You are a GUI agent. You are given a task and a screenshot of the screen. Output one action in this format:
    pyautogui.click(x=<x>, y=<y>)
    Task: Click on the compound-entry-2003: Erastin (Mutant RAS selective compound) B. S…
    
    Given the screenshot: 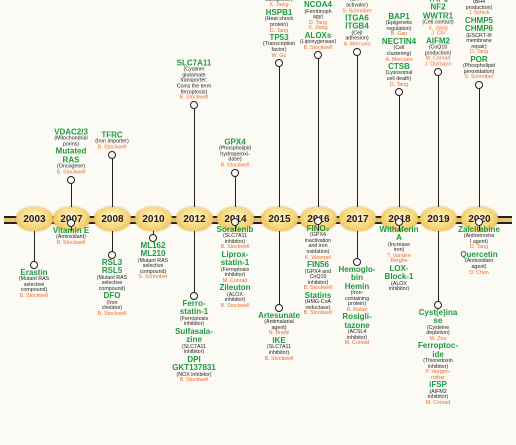 What is the action you would take?
    pyautogui.click(x=34, y=284)
    